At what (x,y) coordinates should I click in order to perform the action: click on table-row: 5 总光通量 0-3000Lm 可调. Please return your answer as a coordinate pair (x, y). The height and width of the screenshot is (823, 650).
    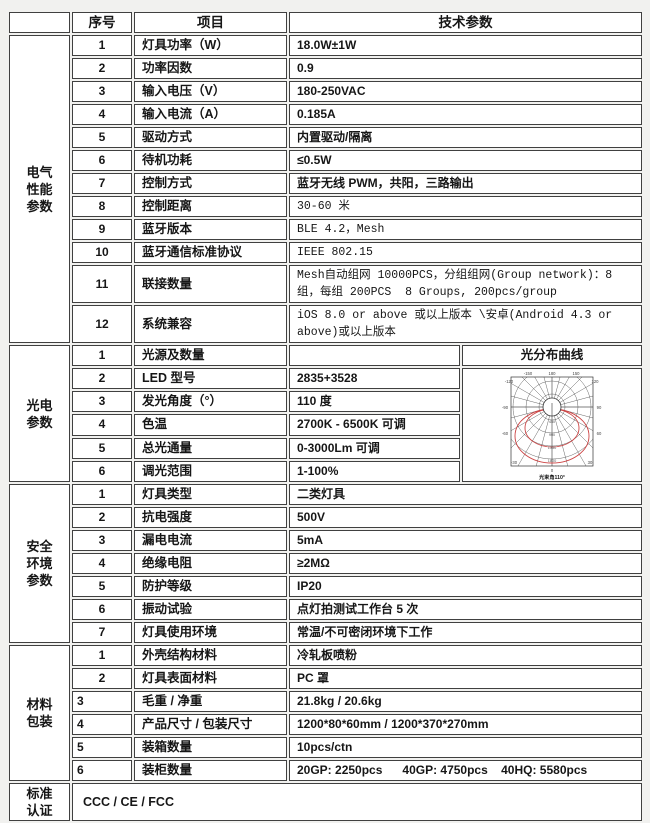
    Looking at the image, I should click on (325, 448).